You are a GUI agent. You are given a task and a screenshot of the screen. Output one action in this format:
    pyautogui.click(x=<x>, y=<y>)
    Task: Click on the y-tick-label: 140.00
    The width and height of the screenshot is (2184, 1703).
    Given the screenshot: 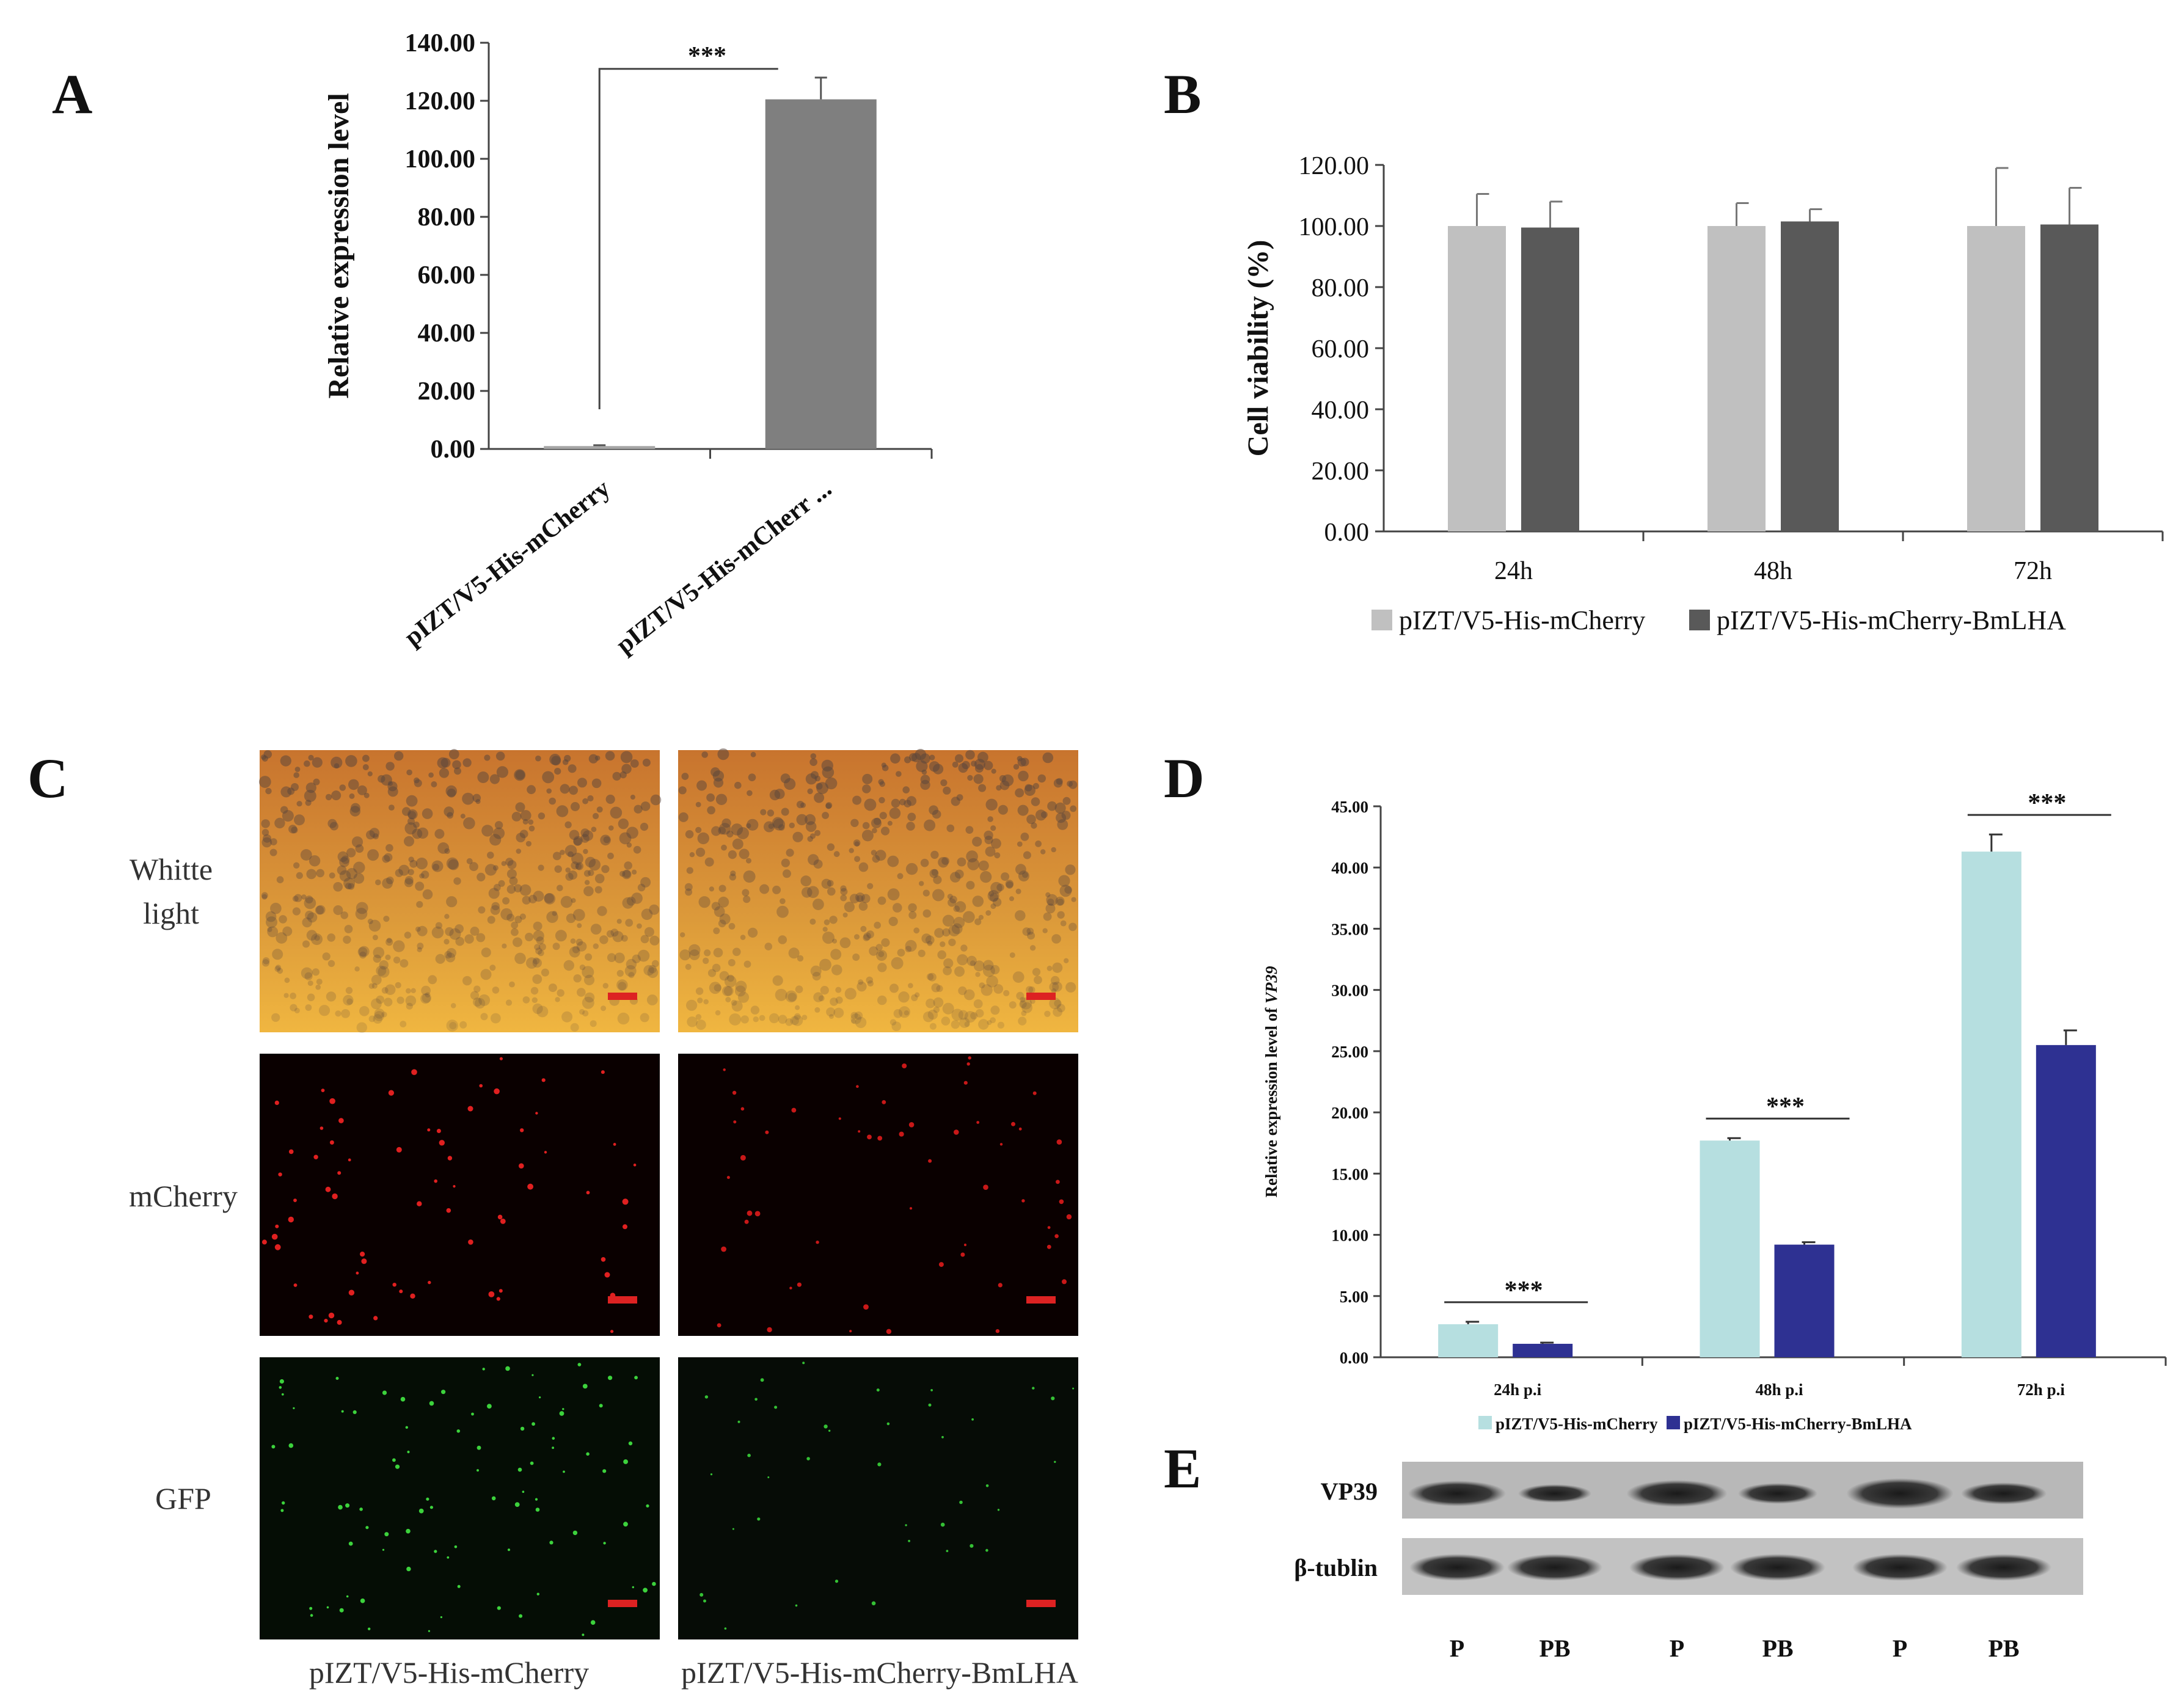 What is the action you would take?
    pyautogui.click(x=440, y=43)
    